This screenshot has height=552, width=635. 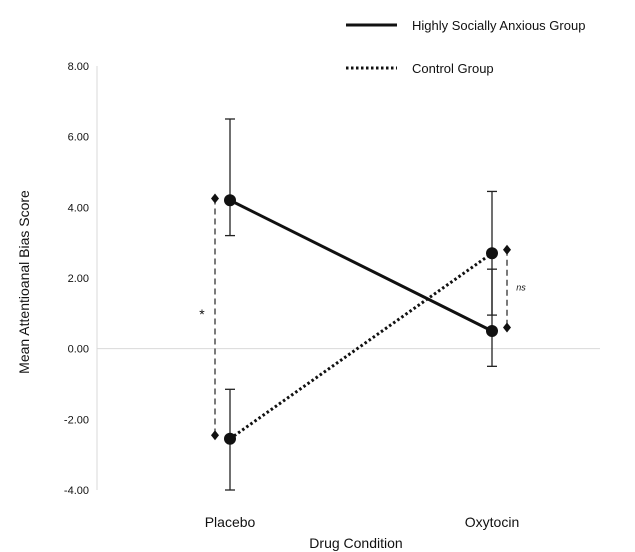 I want to click on legend-label: Highly Socially Anxious Group, so click(x=498, y=25).